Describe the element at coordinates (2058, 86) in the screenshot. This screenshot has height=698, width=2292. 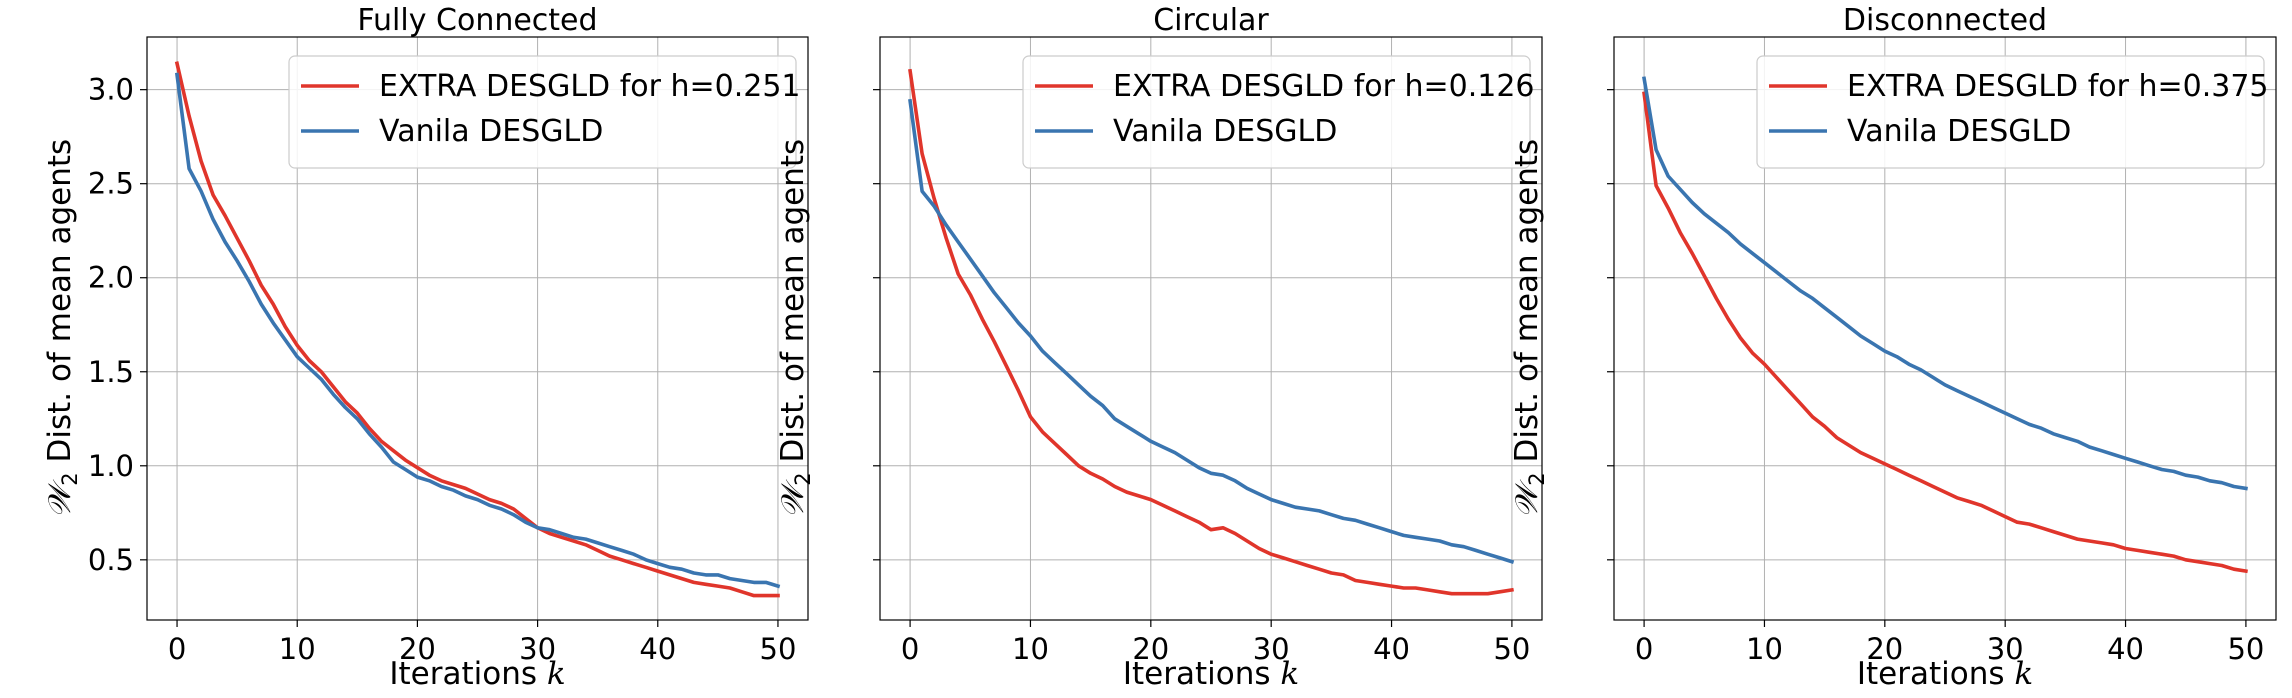
I see `legend-label-0: EXTRA DESGLD for h=0.375` at that location.